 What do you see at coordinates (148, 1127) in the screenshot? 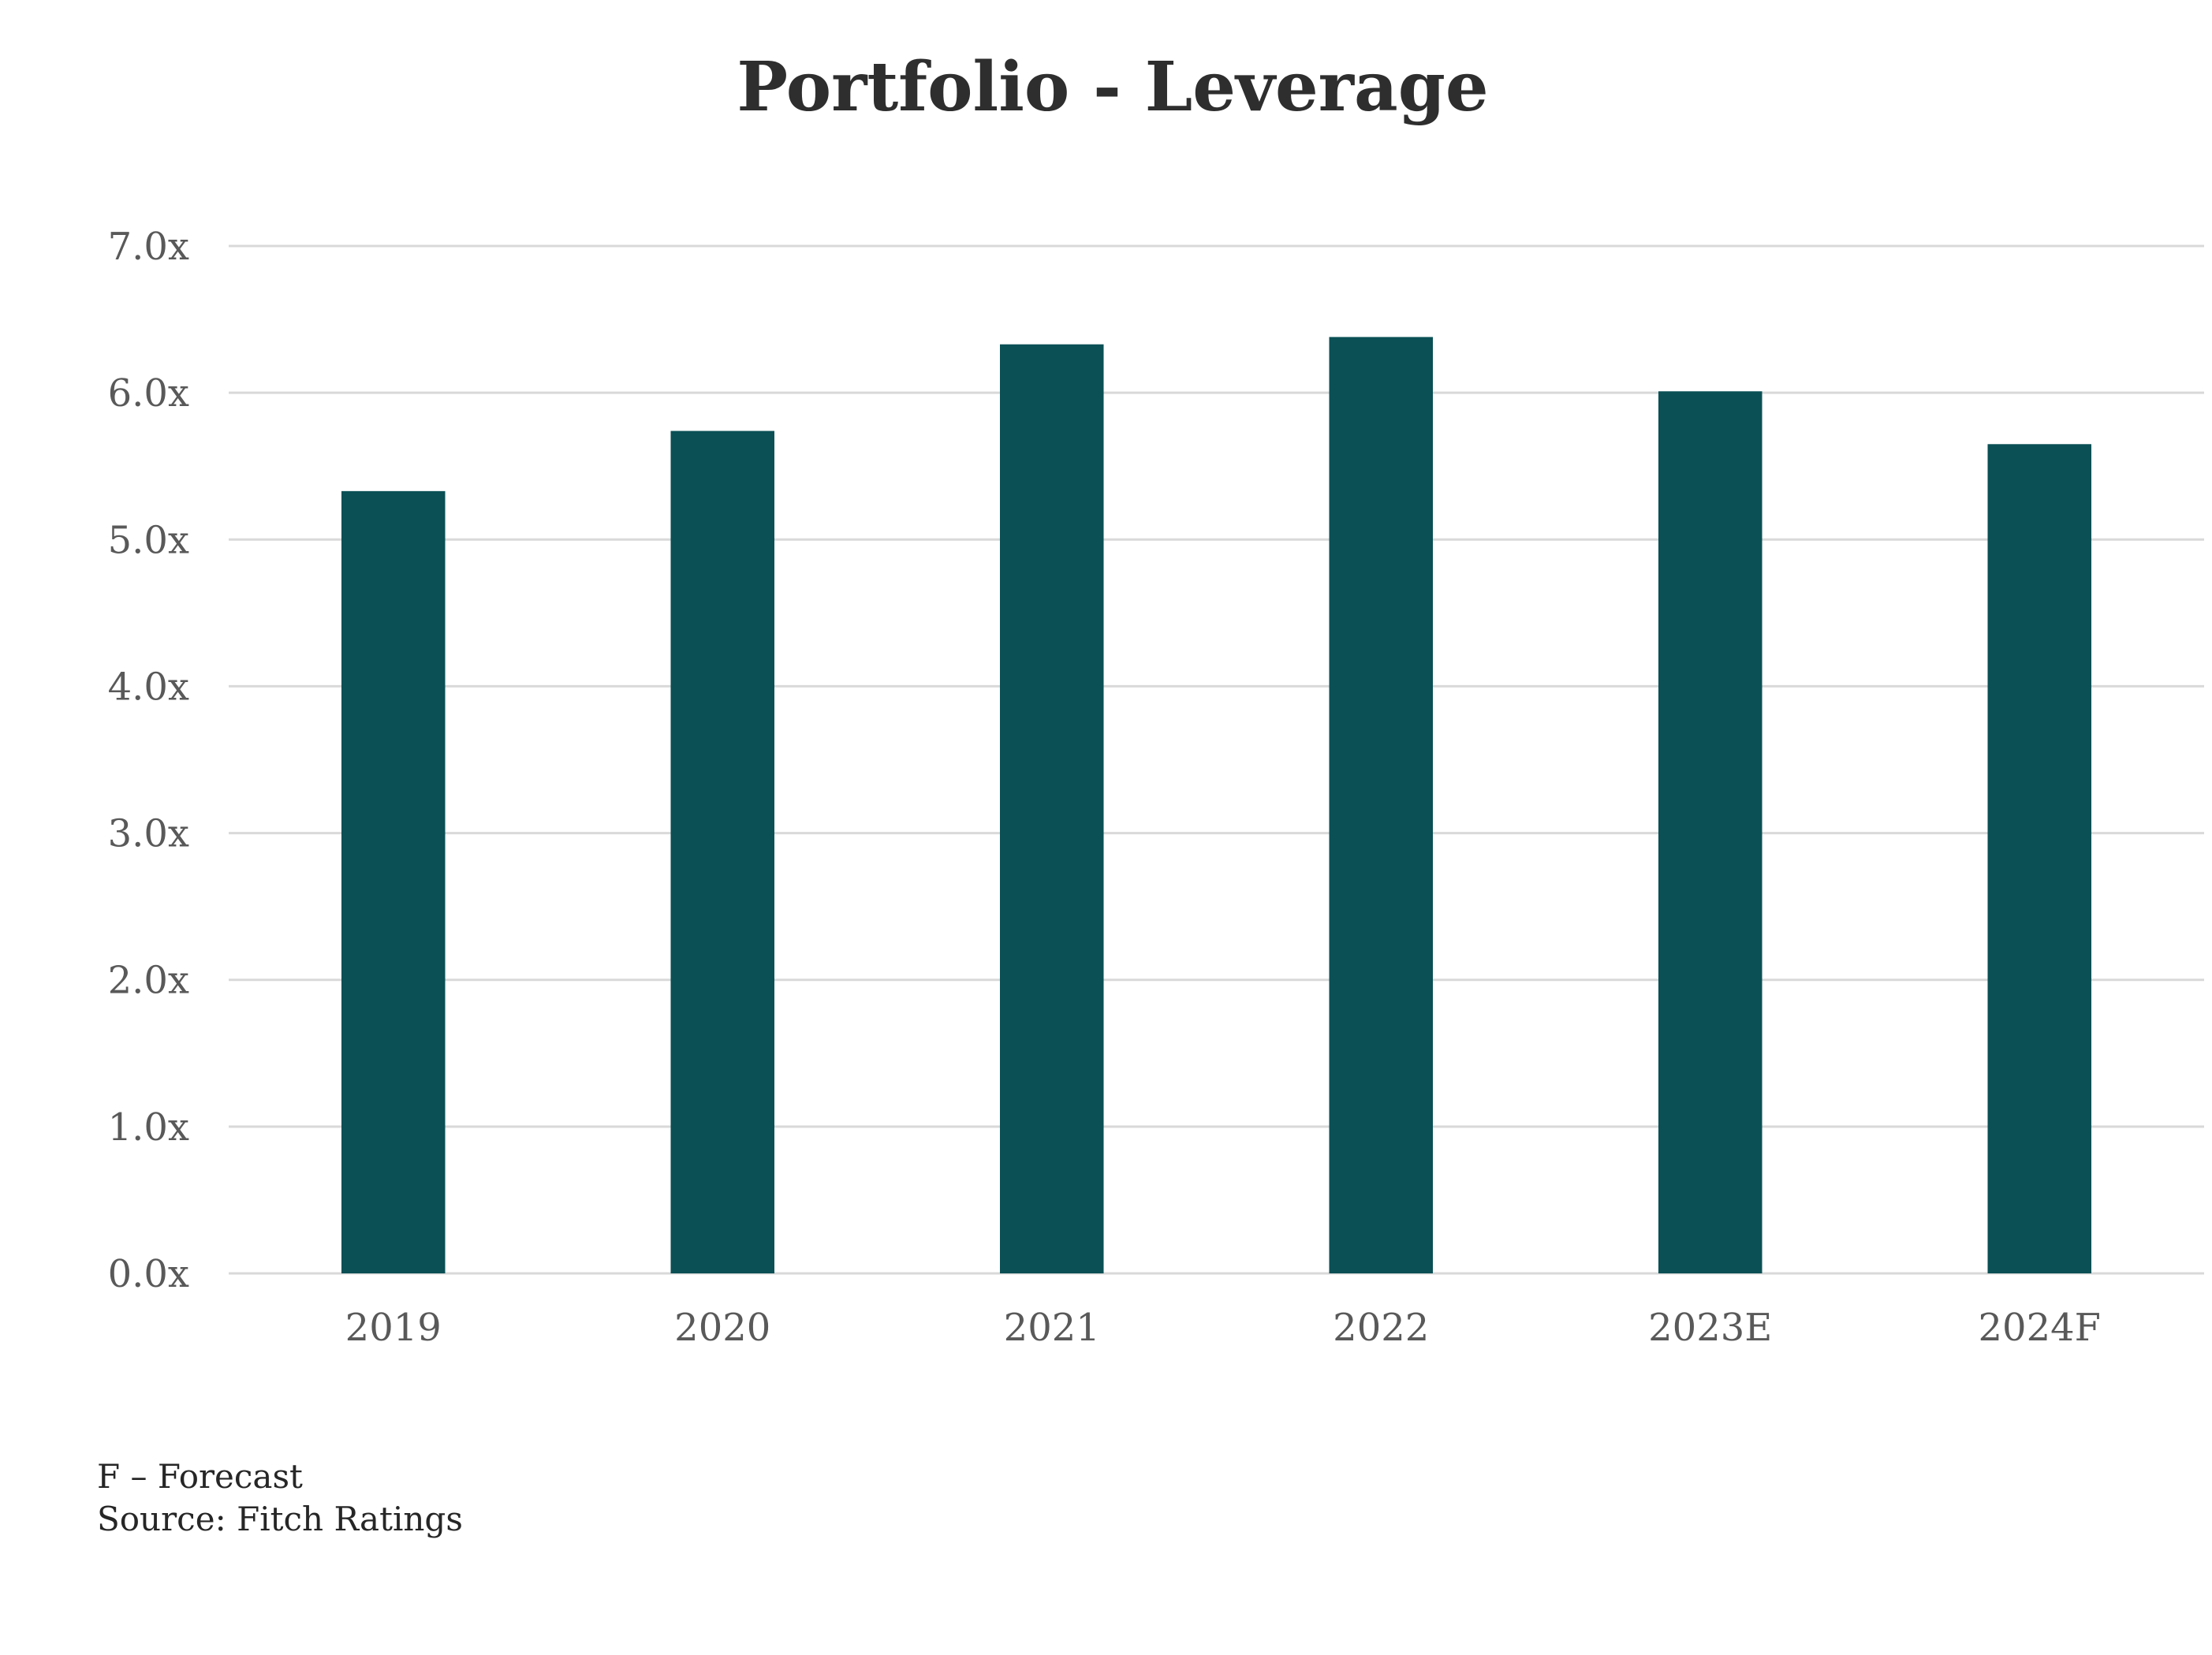
I see `y-tick-label: 1.0x` at bounding box center [148, 1127].